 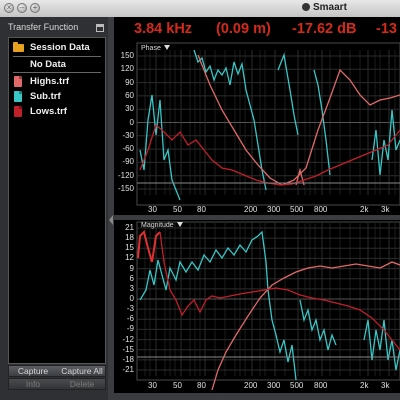 What do you see at coordinates (111, 220) in the screenshot?
I see `collapse-arrow-icon` at bounding box center [111, 220].